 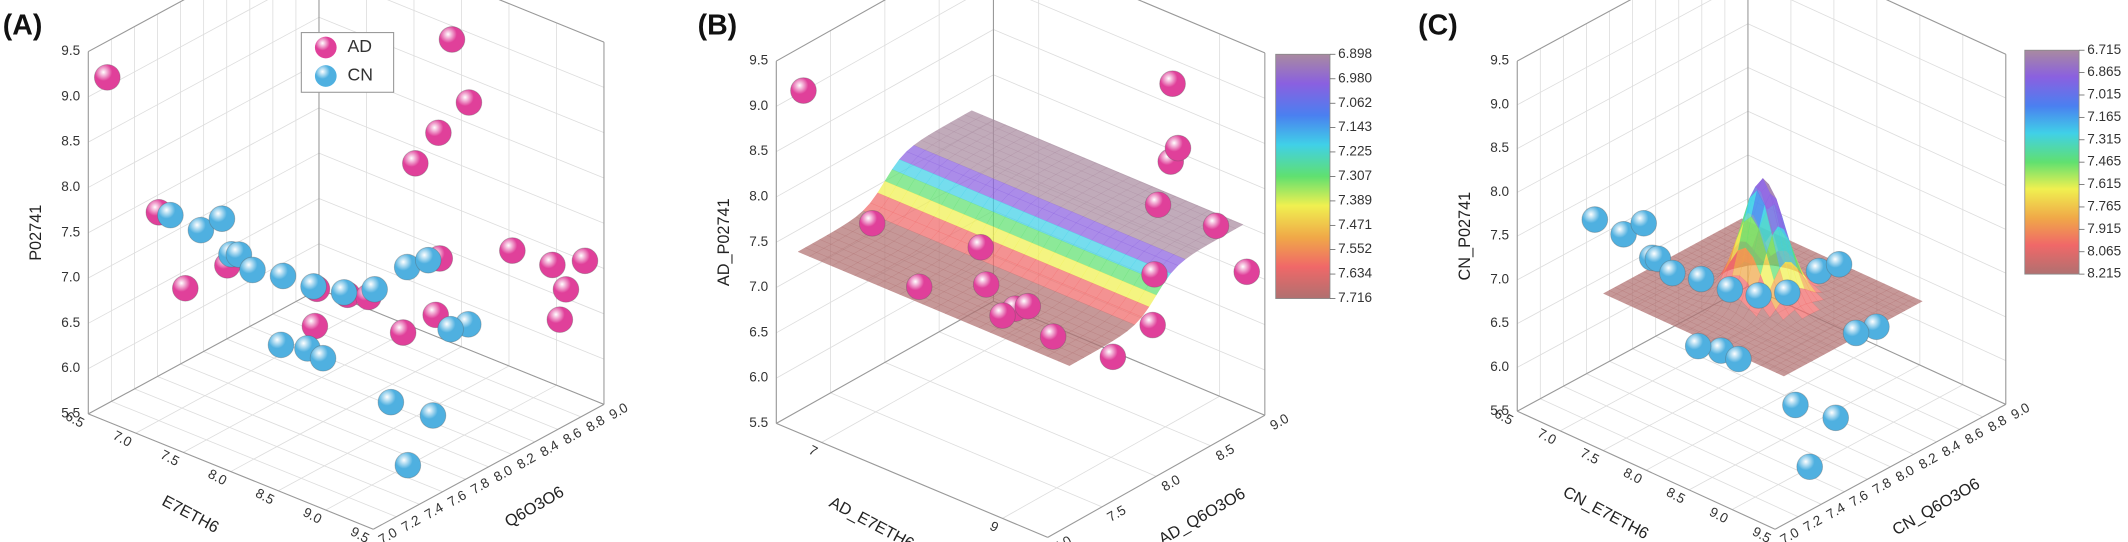 I want to click on colorbar, so click(x=2052, y=162).